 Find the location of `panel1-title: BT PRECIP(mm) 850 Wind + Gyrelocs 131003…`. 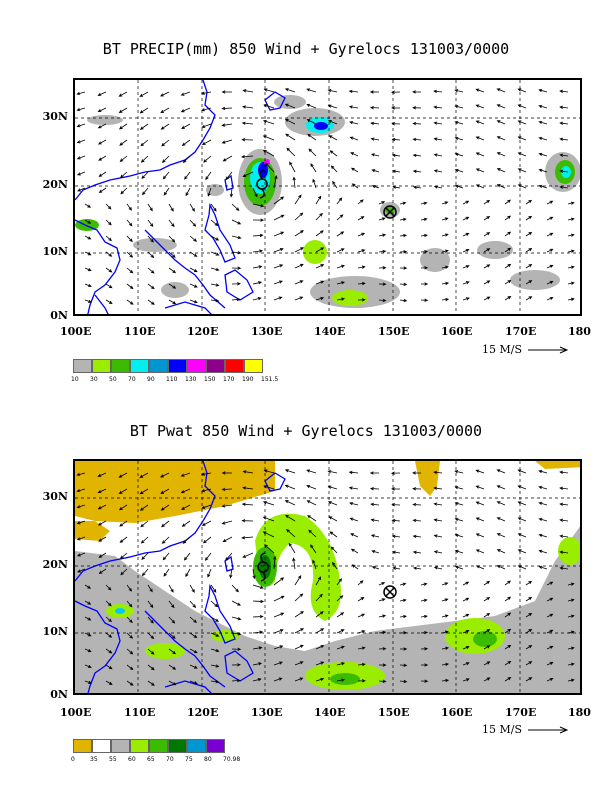

panel1-title: BT PRECIP(mm) 850 Wind + Gyrelocs 131003… is located at coordinates (306, 49).